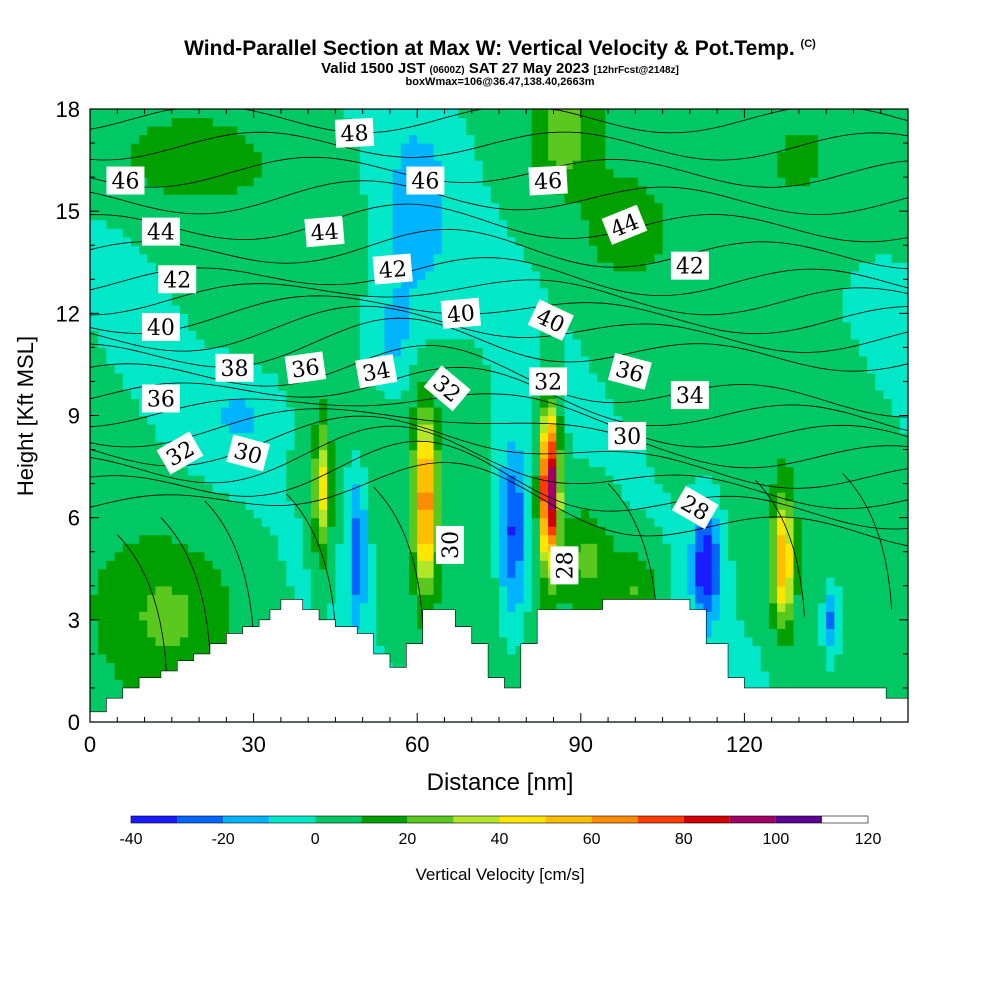 The width and height of the screenshot is (1000, 1000). Describe the element at coordinates (689, 395) in the screenshot. I see `contour-label: 34` at that location.